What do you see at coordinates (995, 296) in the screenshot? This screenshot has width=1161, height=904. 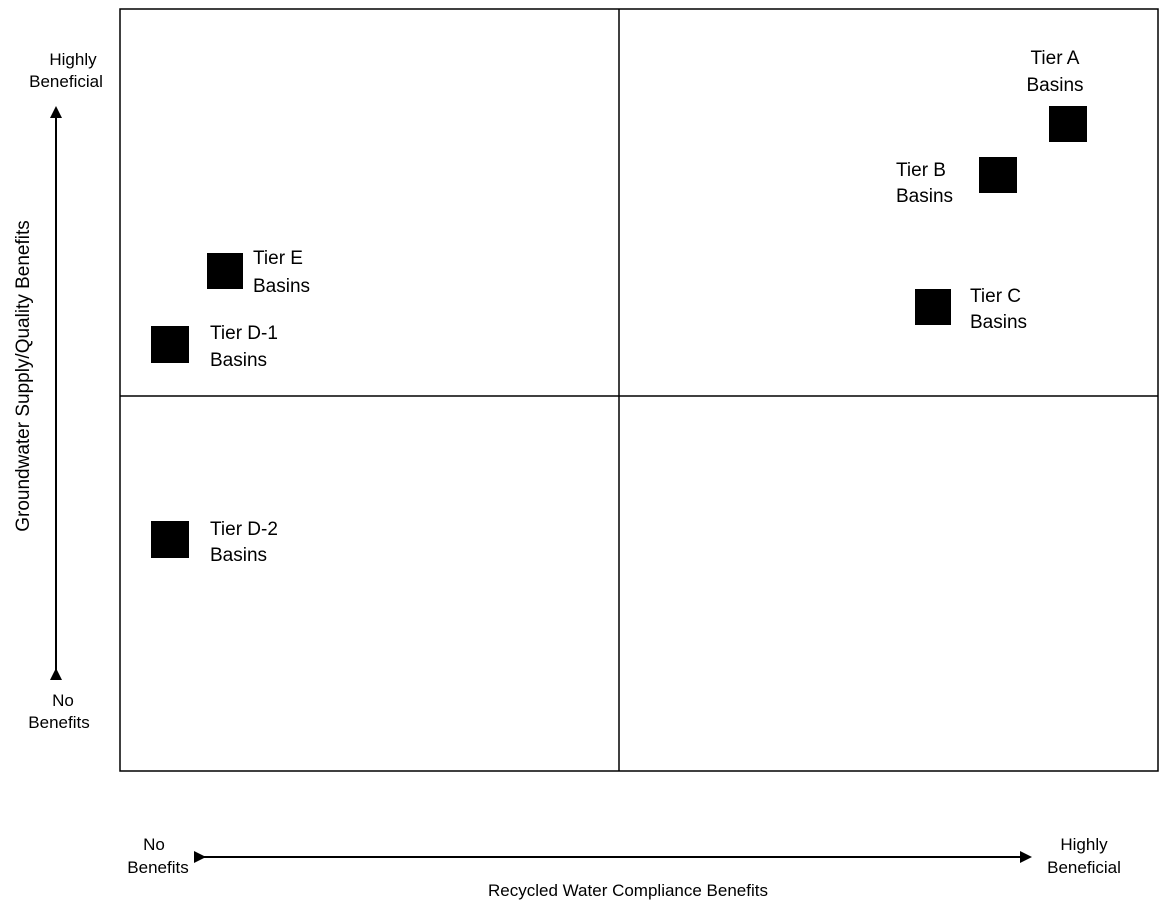 I see `tier-c-label-line1: Tier C` at bounding box center [995, 296].